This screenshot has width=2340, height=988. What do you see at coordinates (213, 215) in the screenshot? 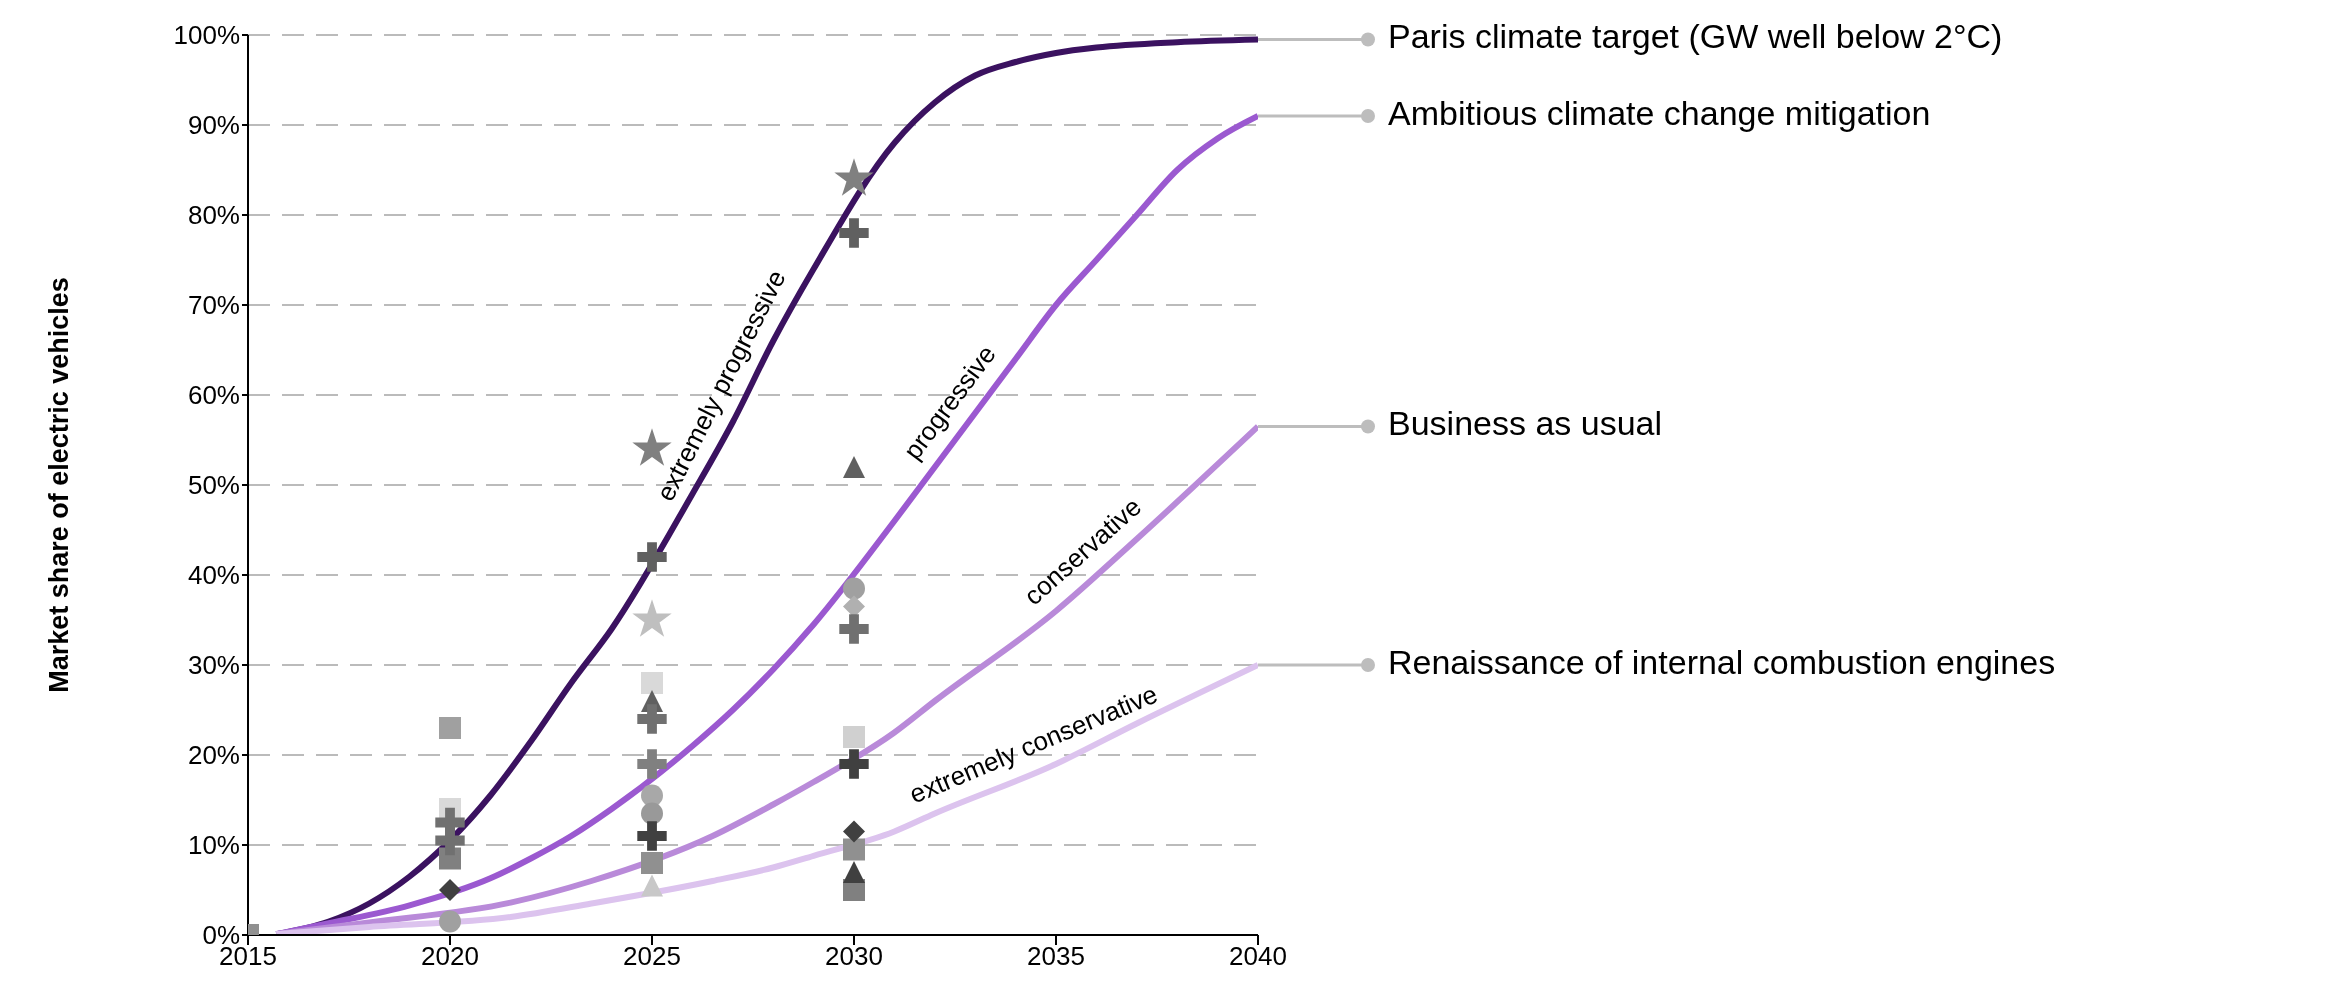
I see `y-tick-label: 80%` at bounding box center [213, 215].